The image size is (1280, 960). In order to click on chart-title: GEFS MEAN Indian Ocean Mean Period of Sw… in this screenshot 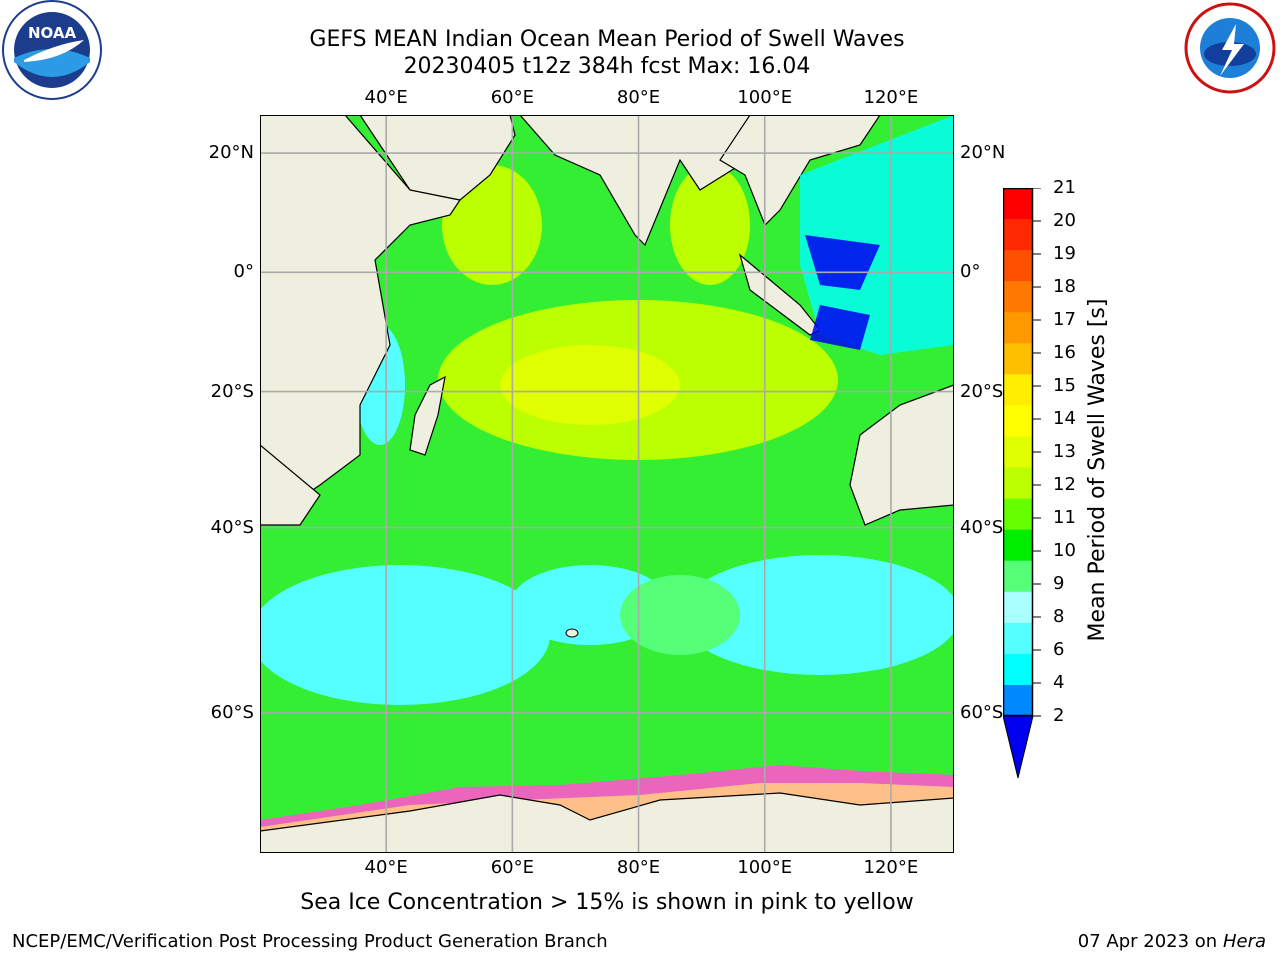, I will do `click(607, 39)`.